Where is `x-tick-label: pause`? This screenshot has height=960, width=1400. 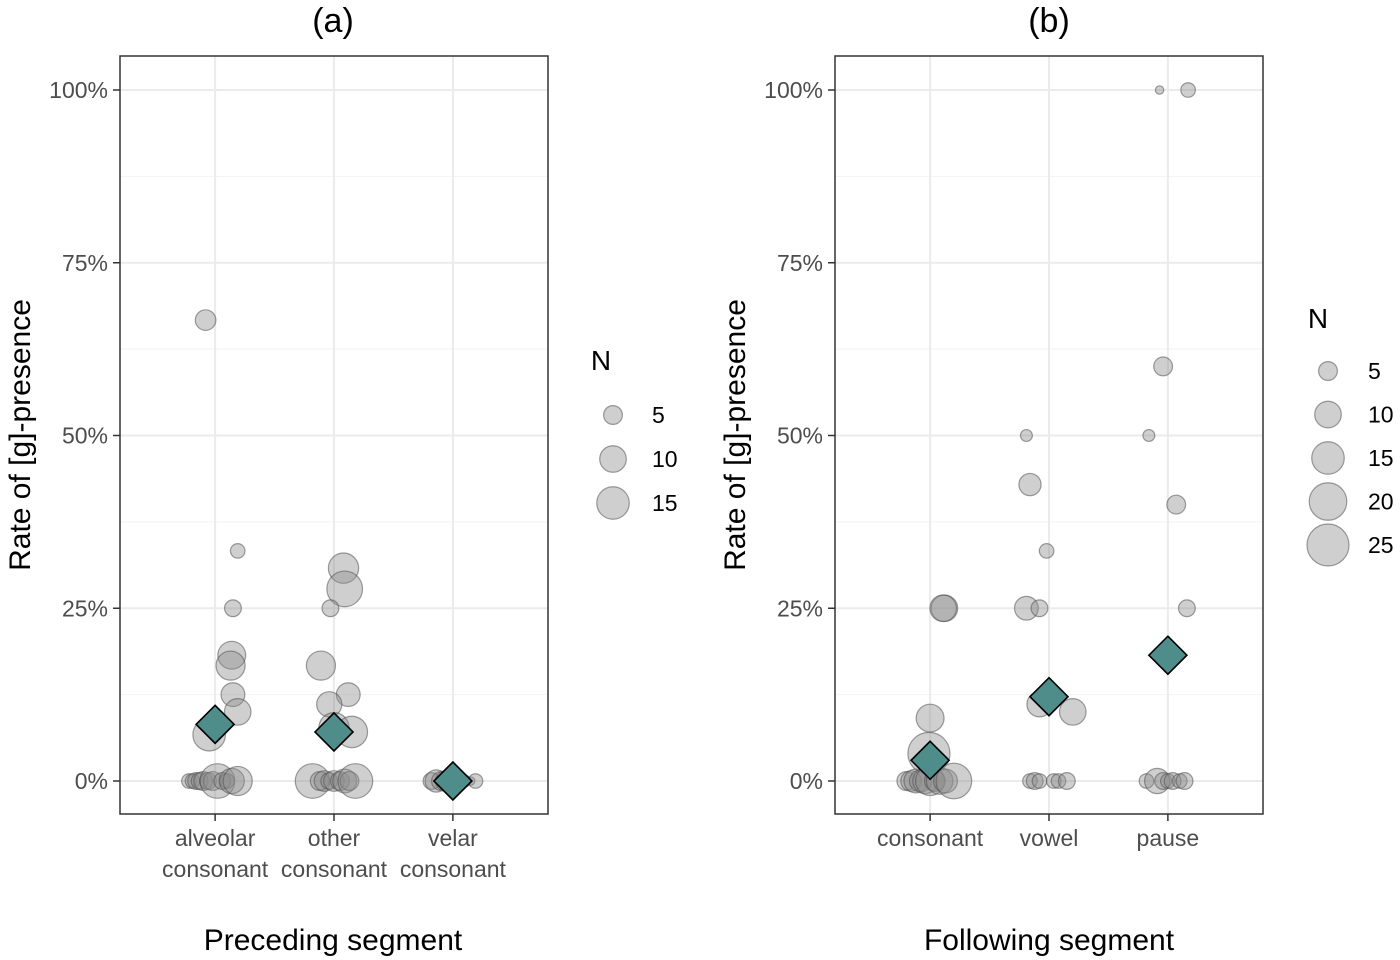
x-tick-label: pause is located at coordinates (1168, 838).